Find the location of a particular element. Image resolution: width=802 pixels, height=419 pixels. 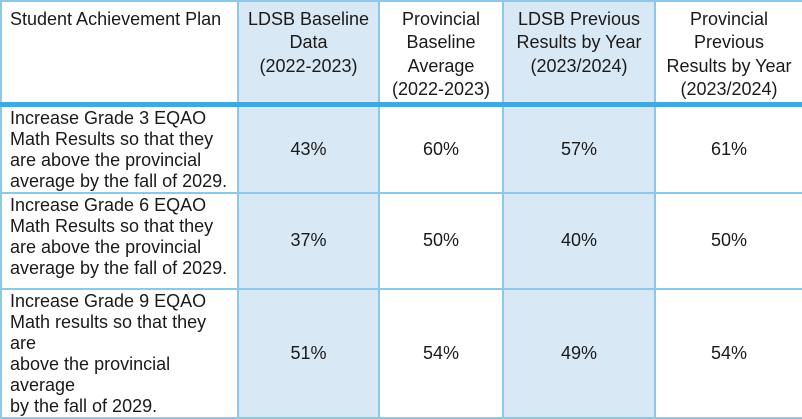

value-grade-9-ldsb-baseline: 51% is located at coordinates (308, 353).